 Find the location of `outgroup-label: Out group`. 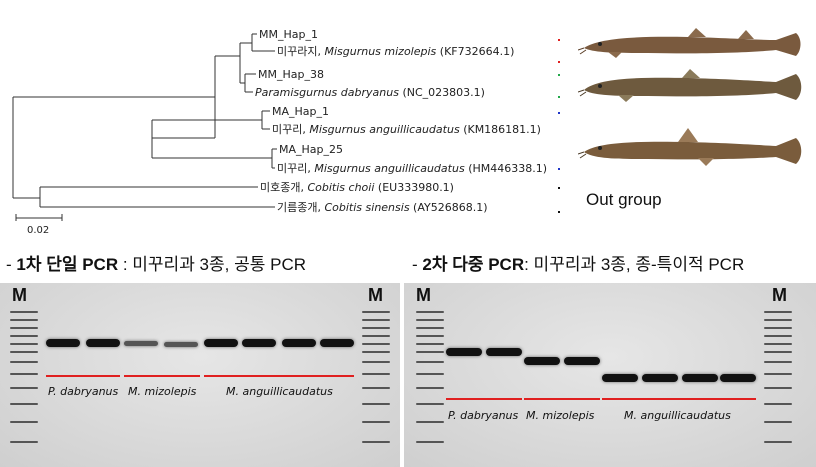

outgroup-label: Out group is located at coordinates (624, 199).